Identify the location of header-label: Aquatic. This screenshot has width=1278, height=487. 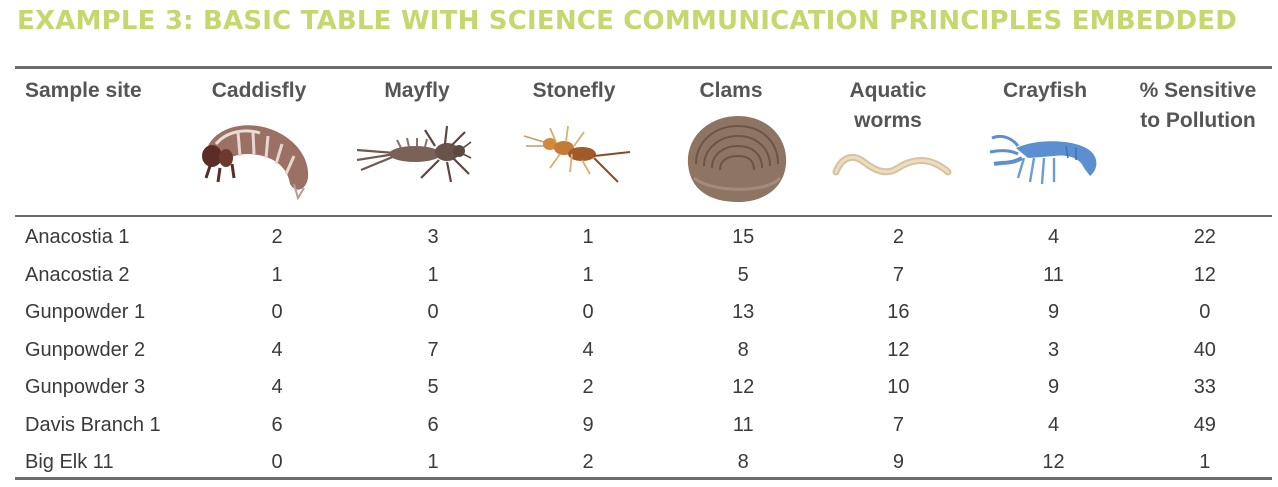
(888, 90).